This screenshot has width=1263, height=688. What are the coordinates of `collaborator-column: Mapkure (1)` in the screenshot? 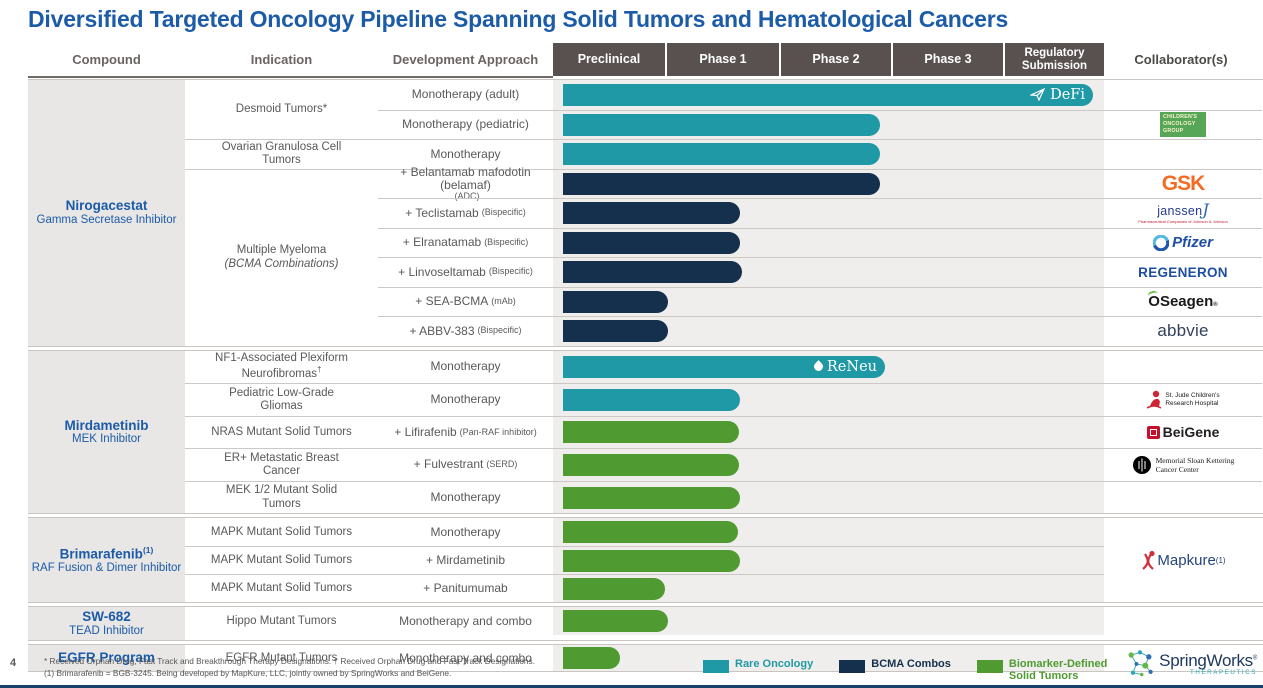 It's located at (1183, 560).